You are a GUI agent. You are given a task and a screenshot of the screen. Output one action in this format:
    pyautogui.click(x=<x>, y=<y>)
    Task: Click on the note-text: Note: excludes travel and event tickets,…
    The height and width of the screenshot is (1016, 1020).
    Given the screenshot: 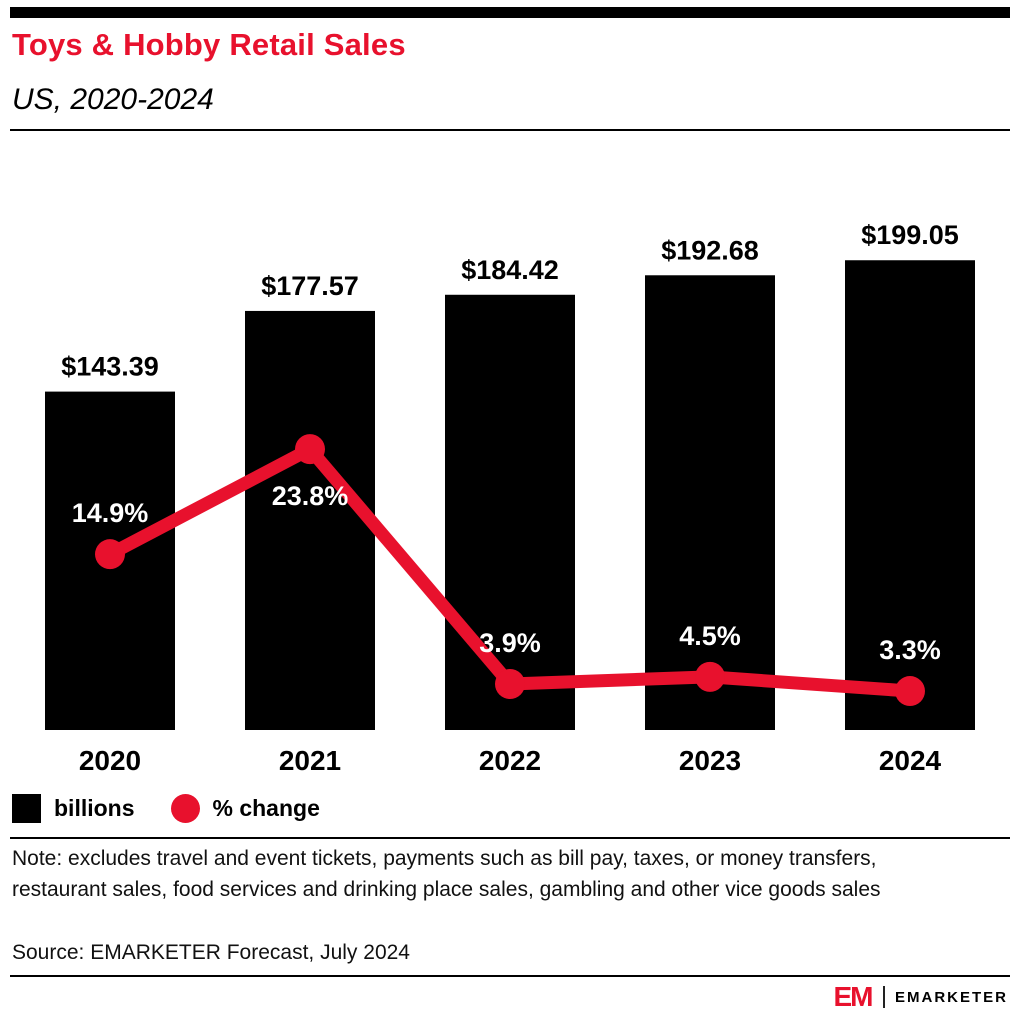 What is the action you would take?
    pyautogui.click(x=446, y=874)
    